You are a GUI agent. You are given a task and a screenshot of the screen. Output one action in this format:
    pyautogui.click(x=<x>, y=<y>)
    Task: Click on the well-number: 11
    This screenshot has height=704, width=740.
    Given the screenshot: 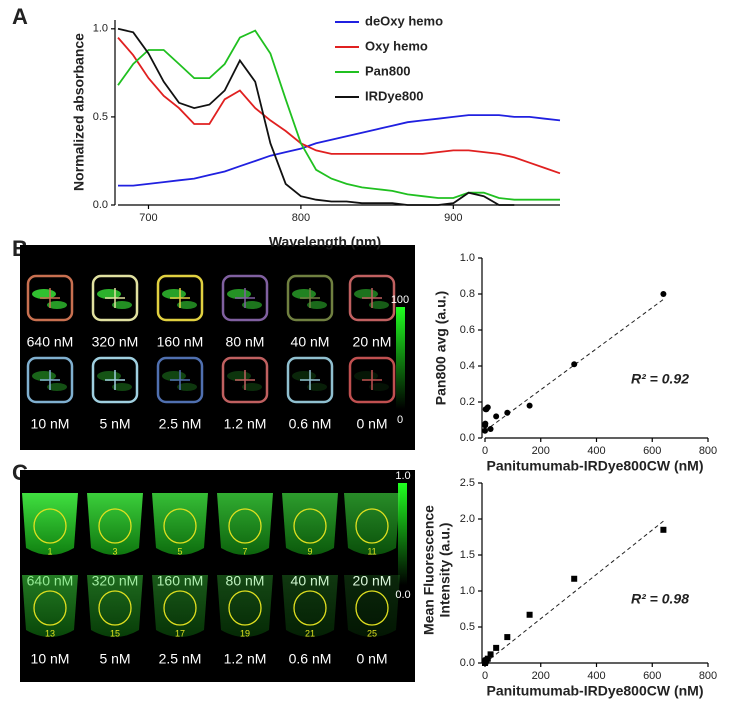 What is the action you would take?
    pyautogui.click(x=371, y=551)
    